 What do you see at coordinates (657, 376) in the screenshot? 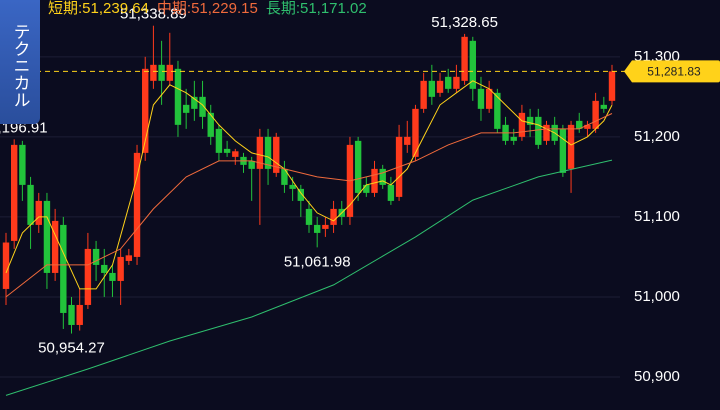
I see `y-tick-label: 50,900` at bounding box center [657, 376].